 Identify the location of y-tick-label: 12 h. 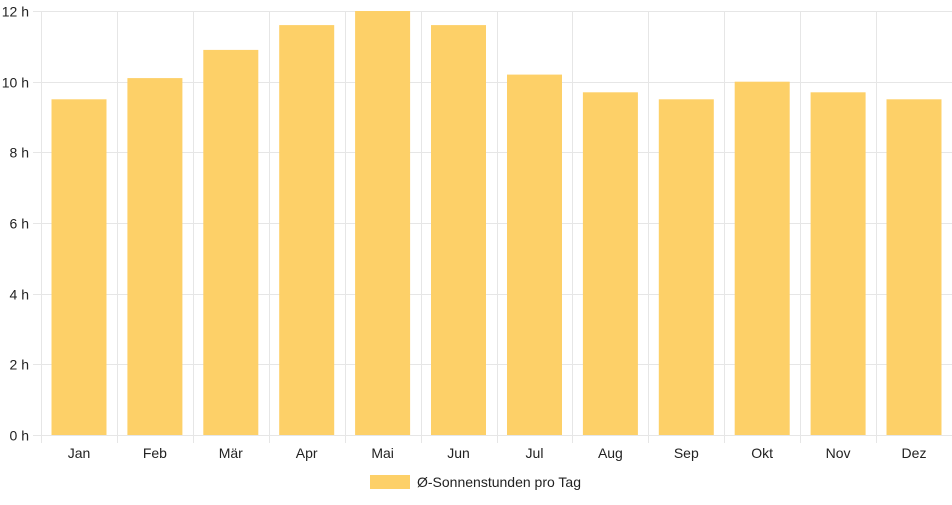
(15, 12).